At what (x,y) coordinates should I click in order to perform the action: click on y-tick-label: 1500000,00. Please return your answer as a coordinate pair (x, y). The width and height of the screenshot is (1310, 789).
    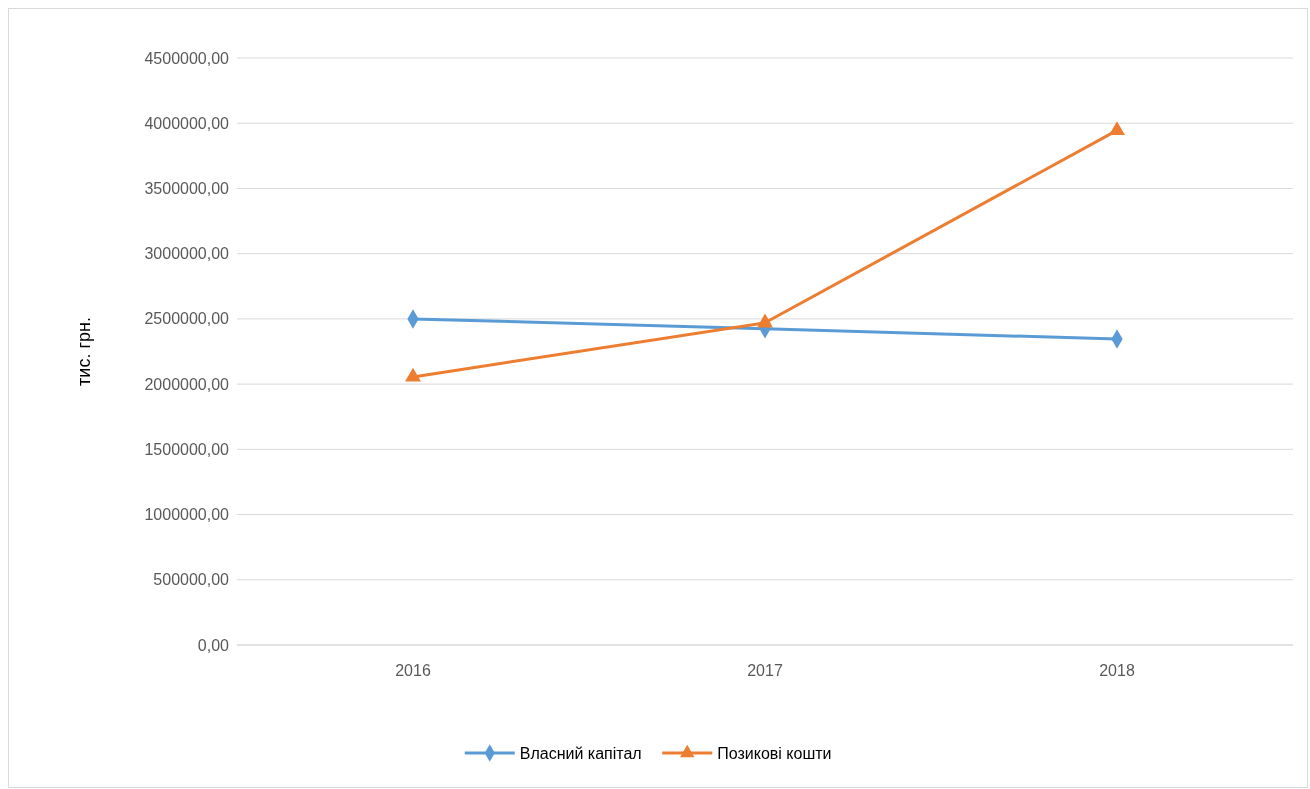
    Looking at the image, I should click on (187, 449).